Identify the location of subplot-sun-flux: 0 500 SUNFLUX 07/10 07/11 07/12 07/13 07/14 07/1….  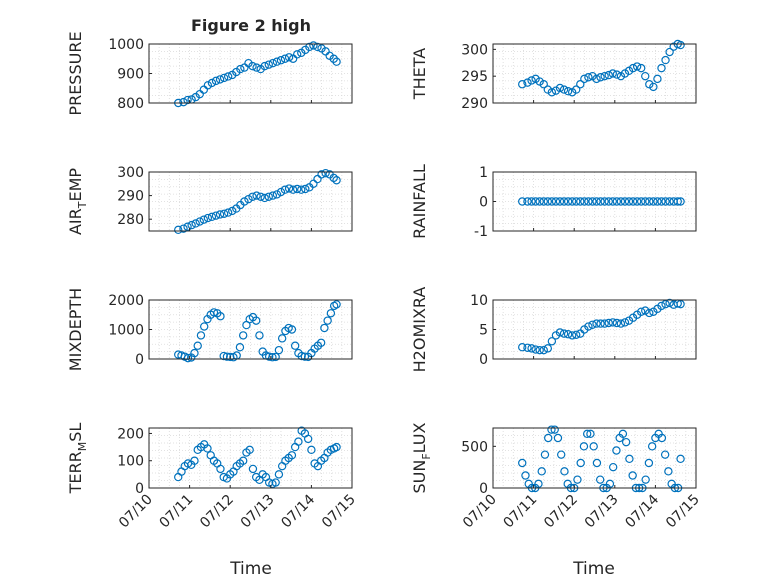
(556, 476).